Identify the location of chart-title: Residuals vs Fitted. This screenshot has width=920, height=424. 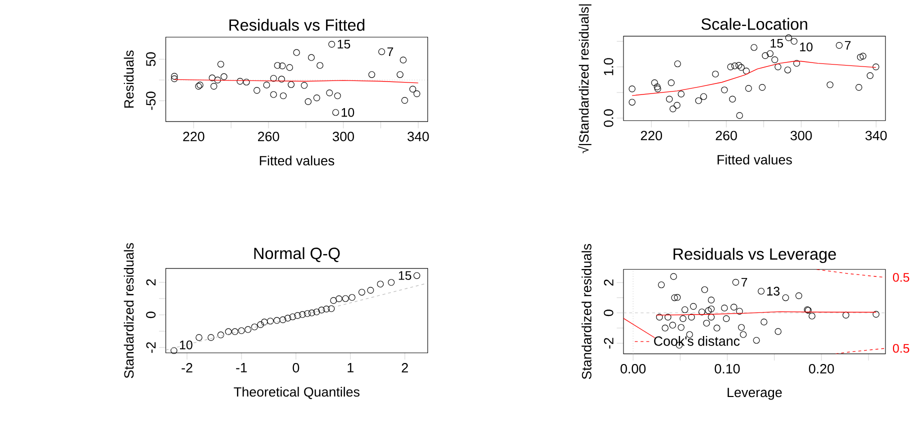
(296, 24).